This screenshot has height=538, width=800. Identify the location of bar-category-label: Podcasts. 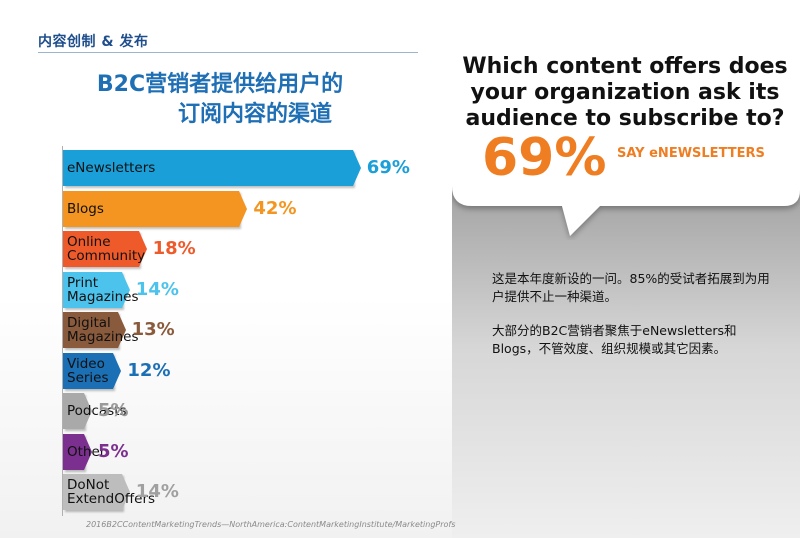
(97, 411).